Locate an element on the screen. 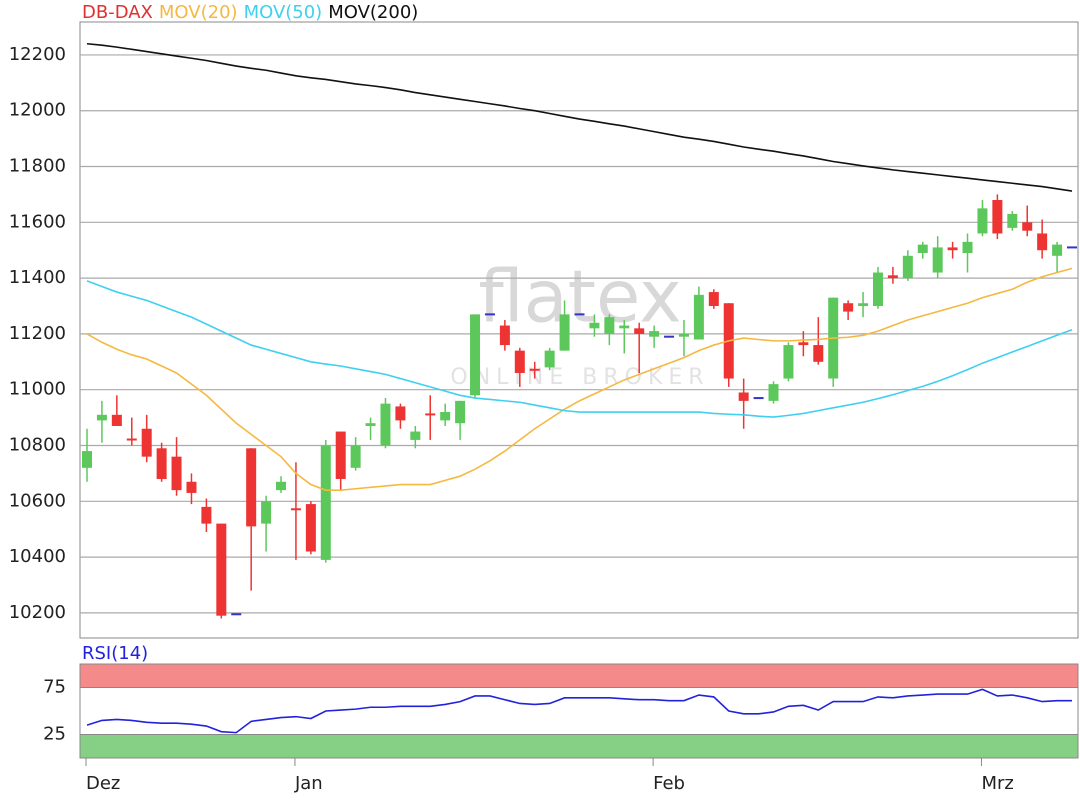 The image size is (1080, 804). legend-entry: DB-DAX is located at coordinates (117, 12).